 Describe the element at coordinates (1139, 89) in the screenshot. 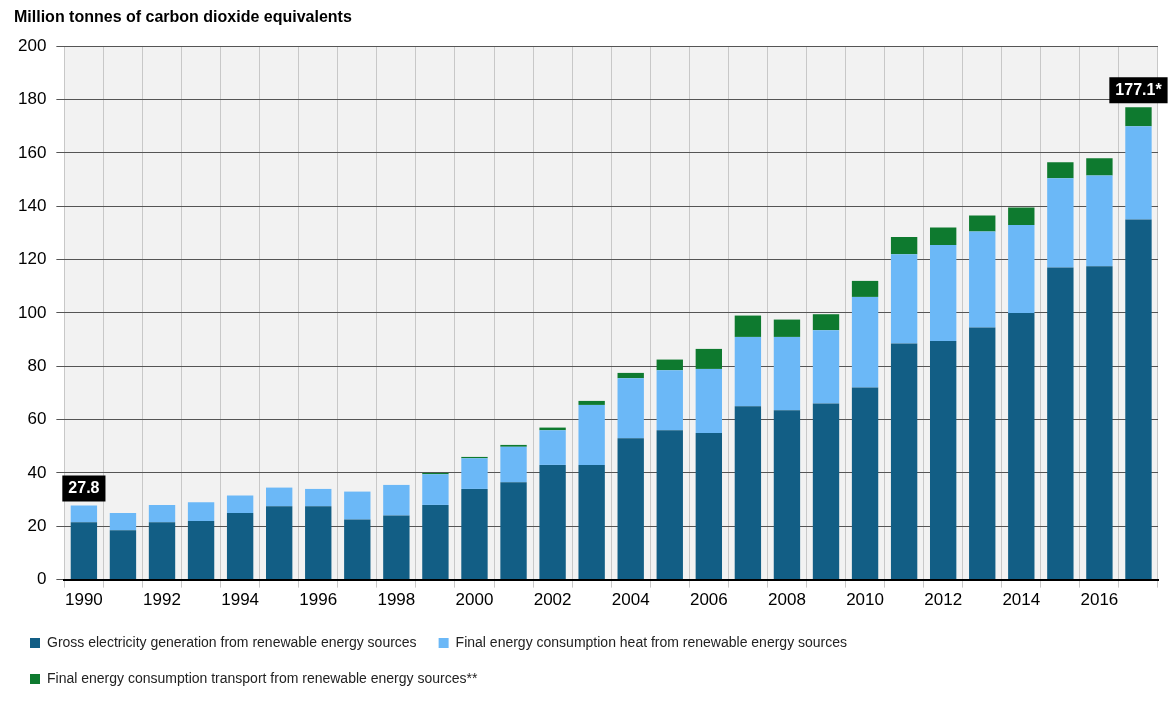

I see `total-label: 177.1*` at that location.